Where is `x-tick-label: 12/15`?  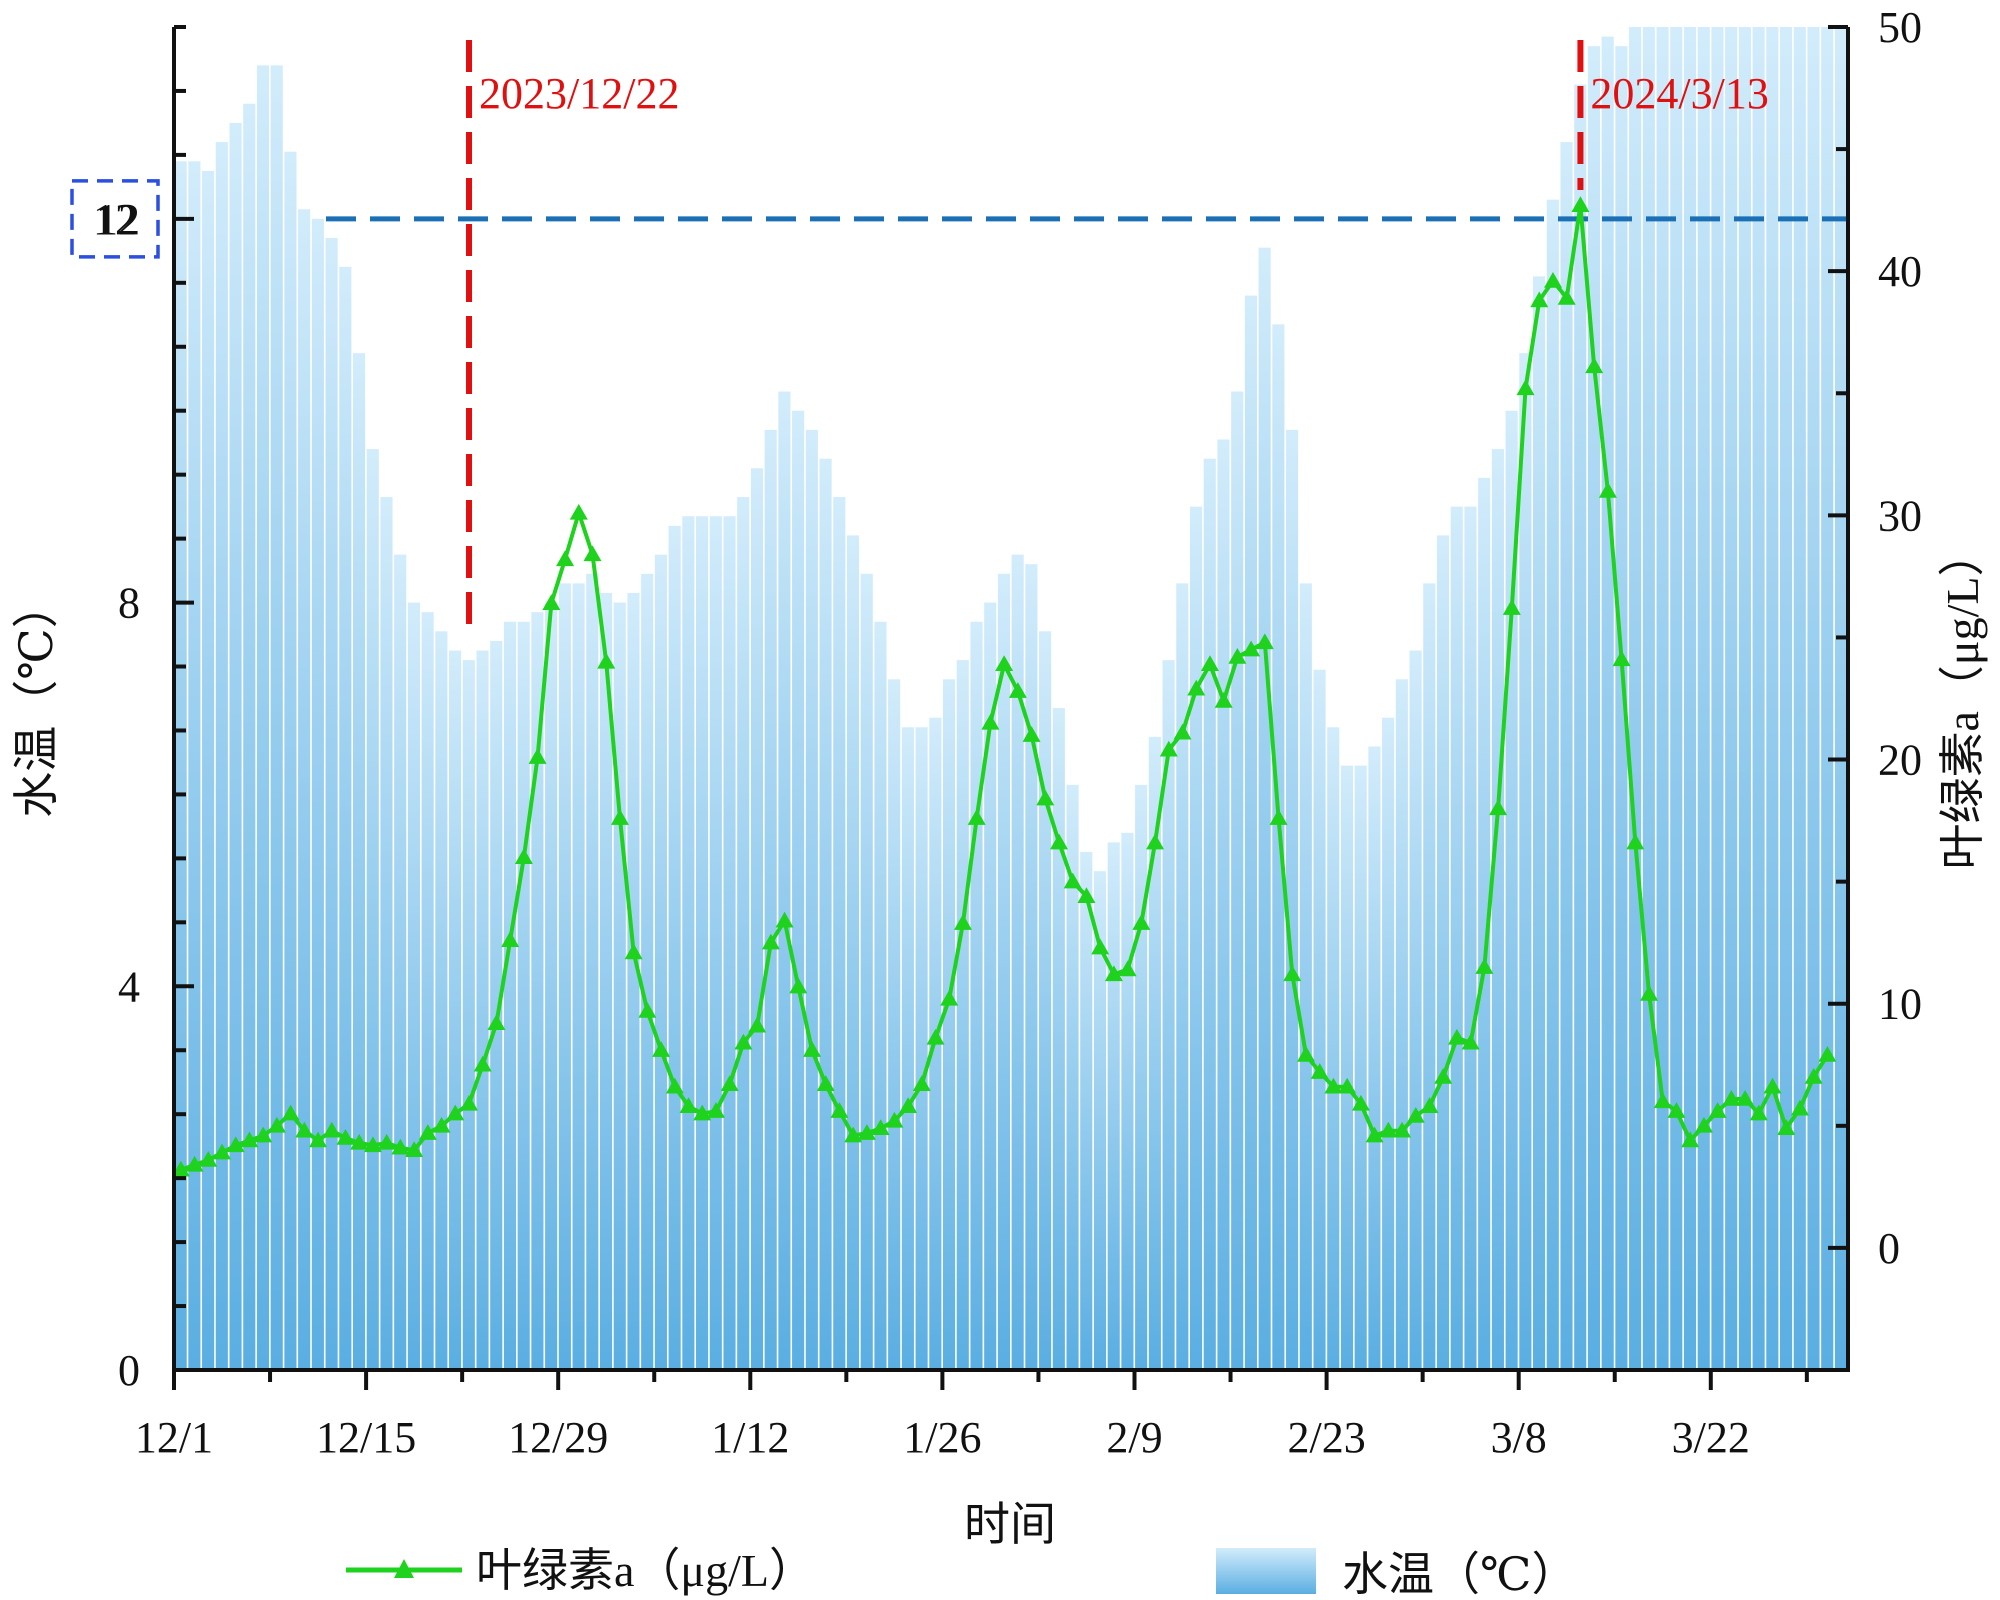 x-tick-label: 12/15 is located at coordinates (366, 1437).